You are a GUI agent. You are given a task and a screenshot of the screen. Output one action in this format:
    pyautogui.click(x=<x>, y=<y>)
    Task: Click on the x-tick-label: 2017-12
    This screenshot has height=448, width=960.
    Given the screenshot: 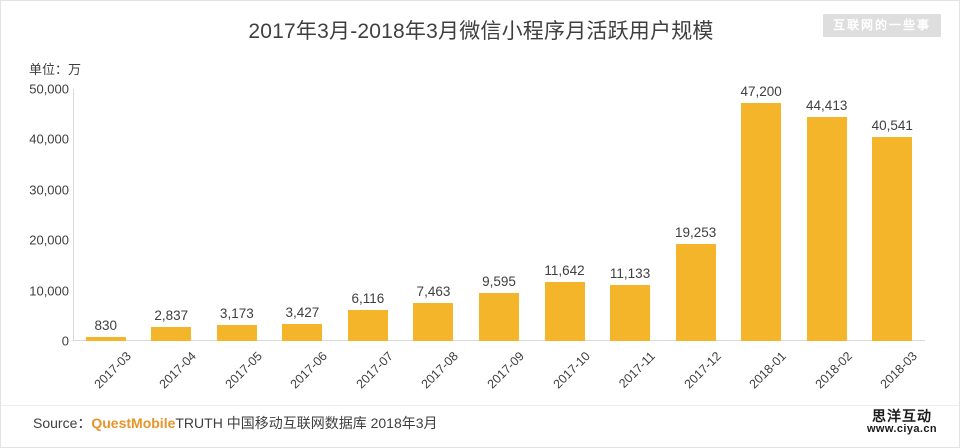 What is the action you would take?
    pyautogui.click(x=702, y=370)
    